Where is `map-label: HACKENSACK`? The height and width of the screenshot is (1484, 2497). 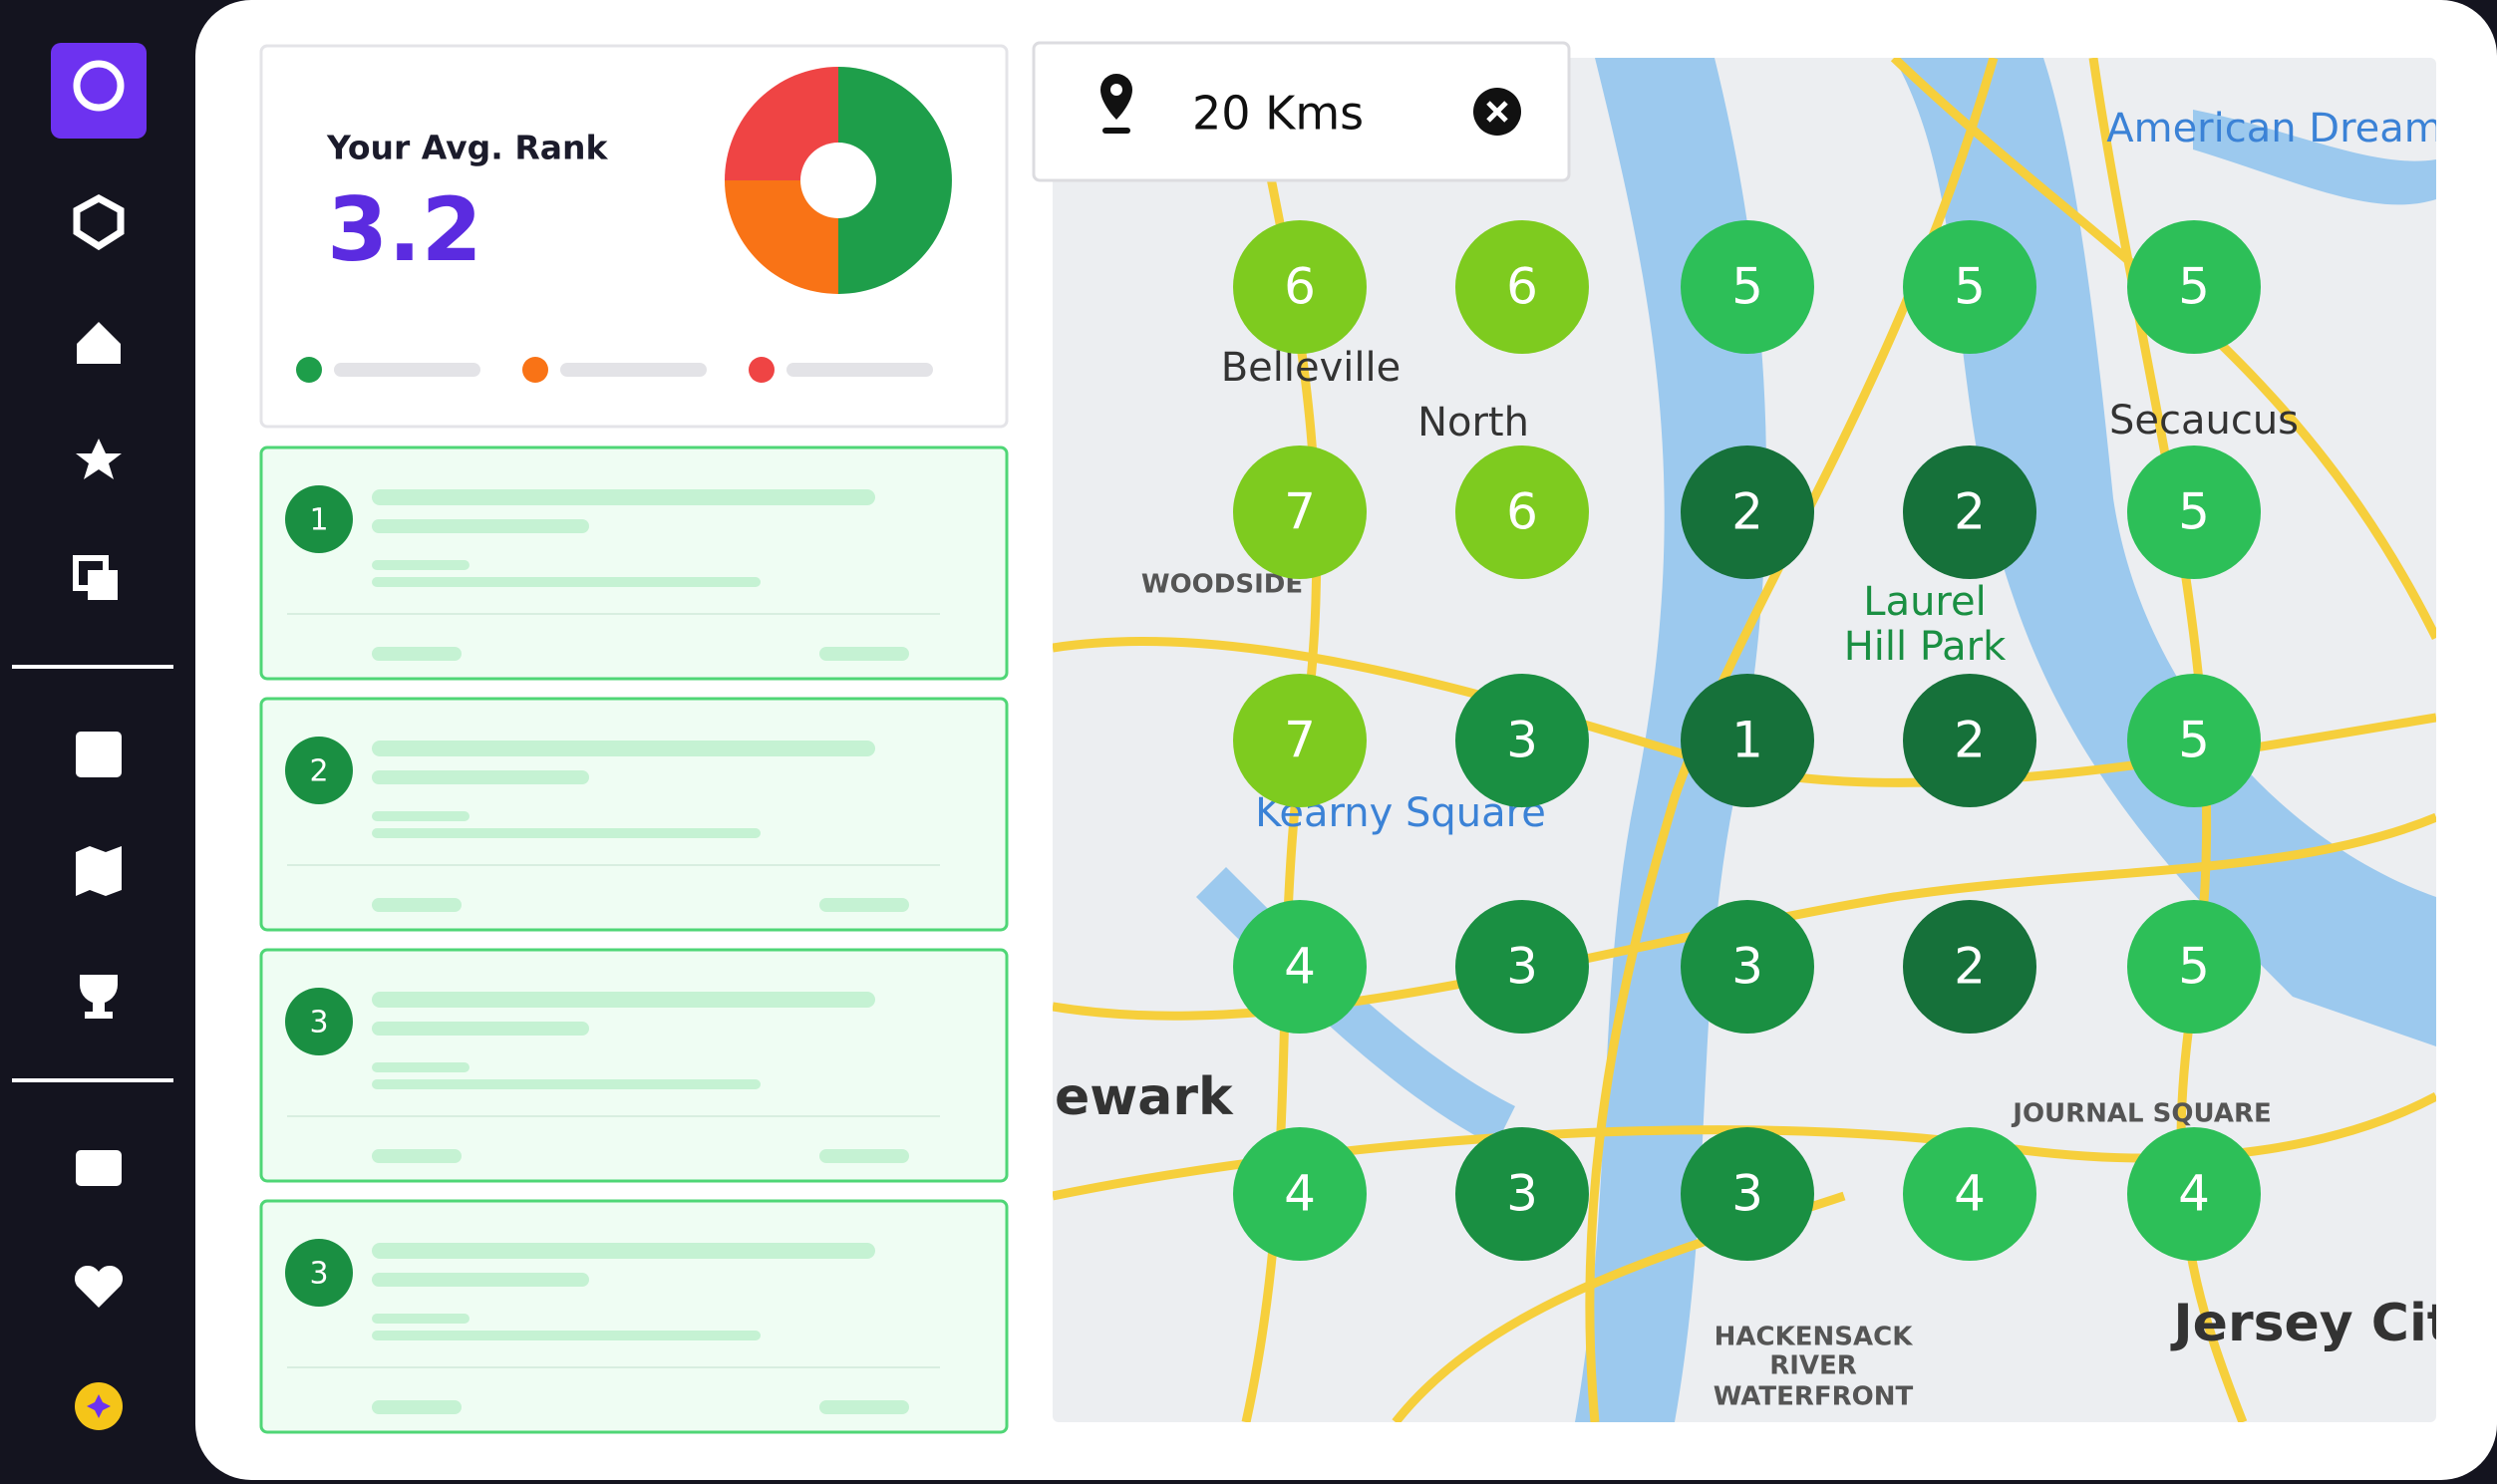
map-label: HACKENSACK is located at coordinates (1815, 1337).